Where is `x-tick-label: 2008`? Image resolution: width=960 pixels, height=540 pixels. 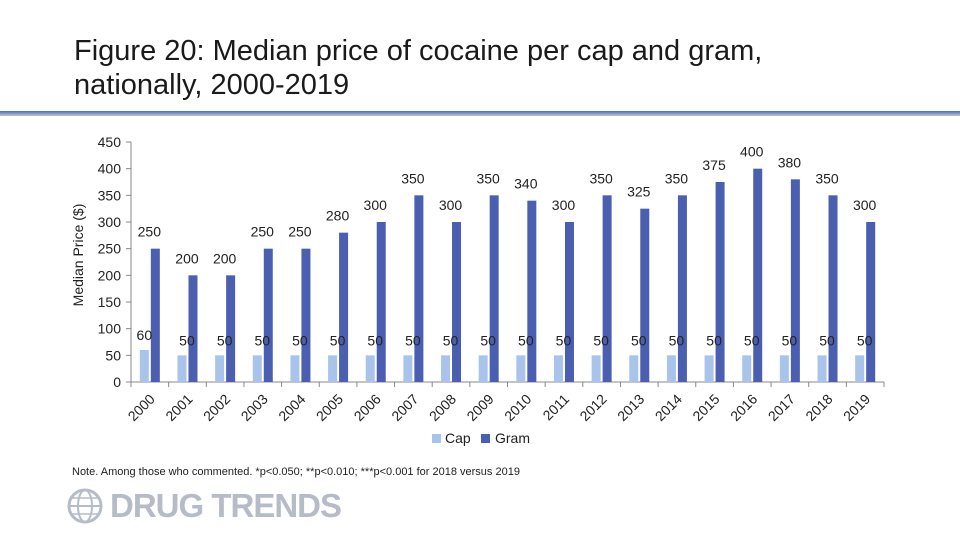 x-tick-label: 2008 is located at coordinates (442, 407).